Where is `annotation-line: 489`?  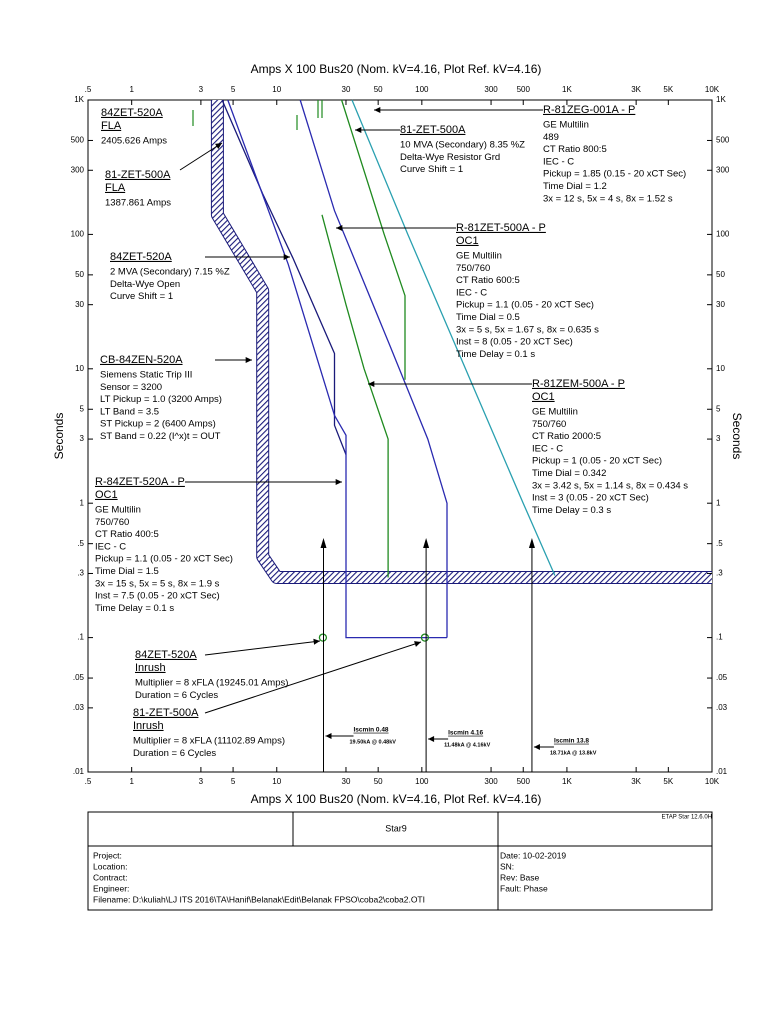
annotation-line: 489 is located at coordinates (551, 137).